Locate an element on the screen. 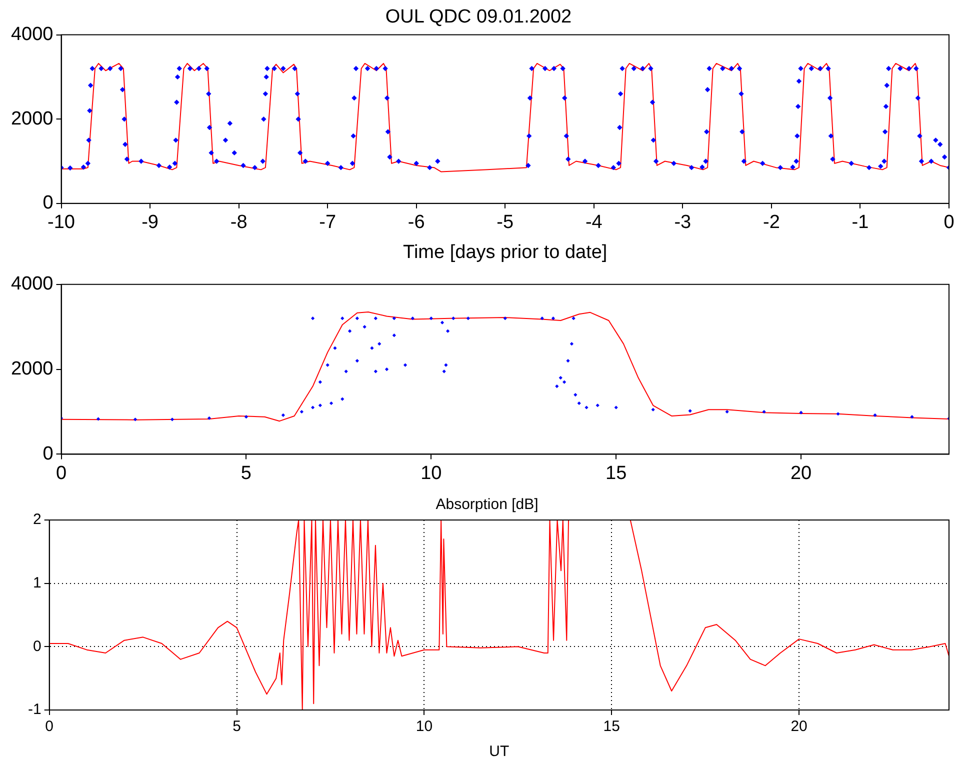 Image resolution: width=959 pixels, height=767 pixels. chart-title: OUL QDC 09.01.2002 is located at coordinates (478, 17).